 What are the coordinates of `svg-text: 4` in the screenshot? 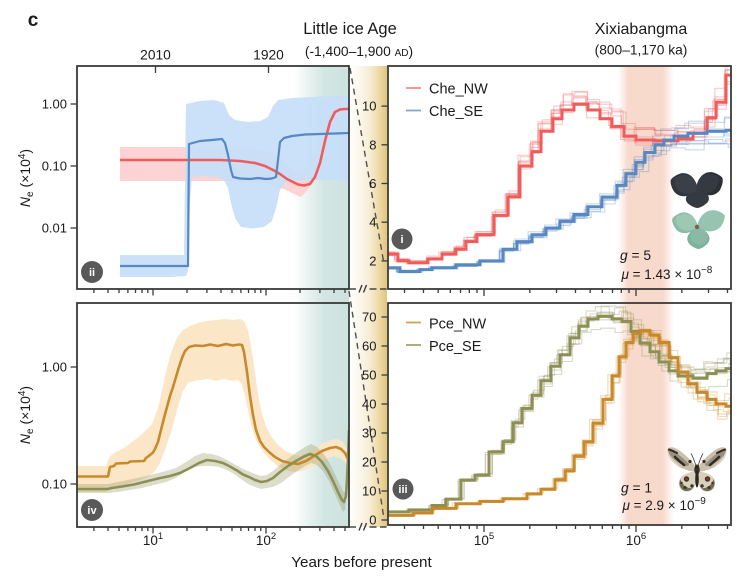 It's located at (372, 222).